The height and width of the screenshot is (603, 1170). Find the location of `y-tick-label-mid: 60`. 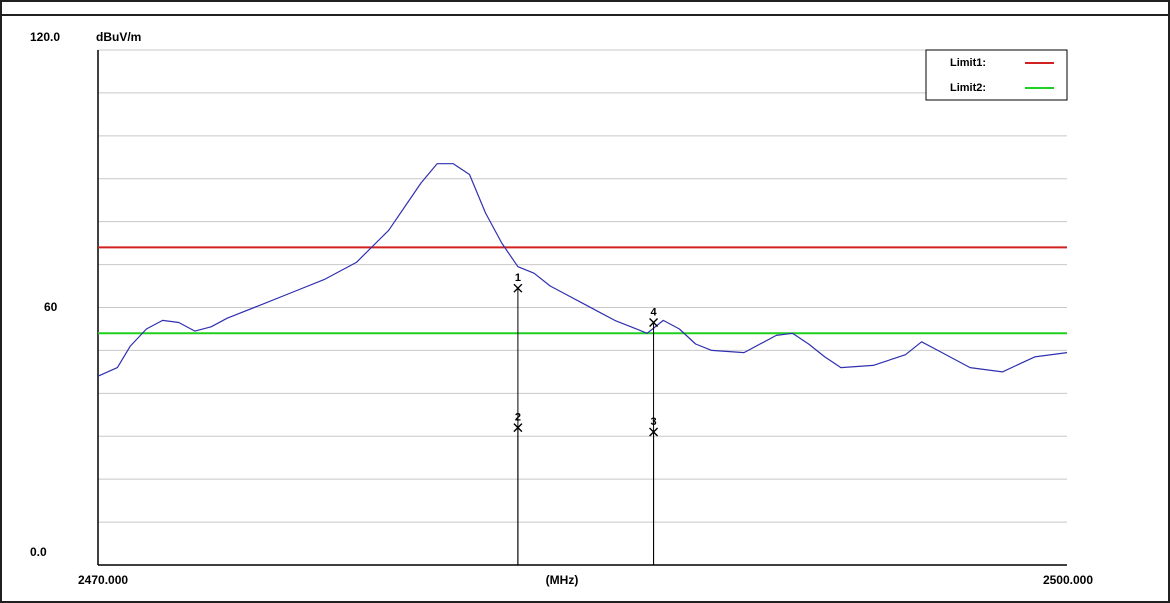

y-tick-label-mid: 60 is located at coordinates (51, 307).